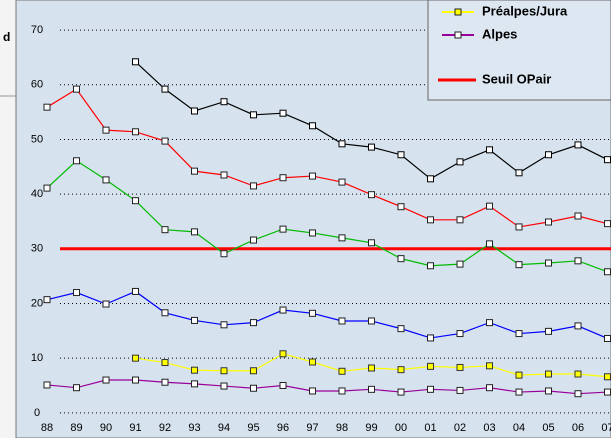 The height and width of the screenshot is (438, 611). Describe the element at coordinates (253, 428) in the screenshot. I see `x-tick-label: 95` at that location.